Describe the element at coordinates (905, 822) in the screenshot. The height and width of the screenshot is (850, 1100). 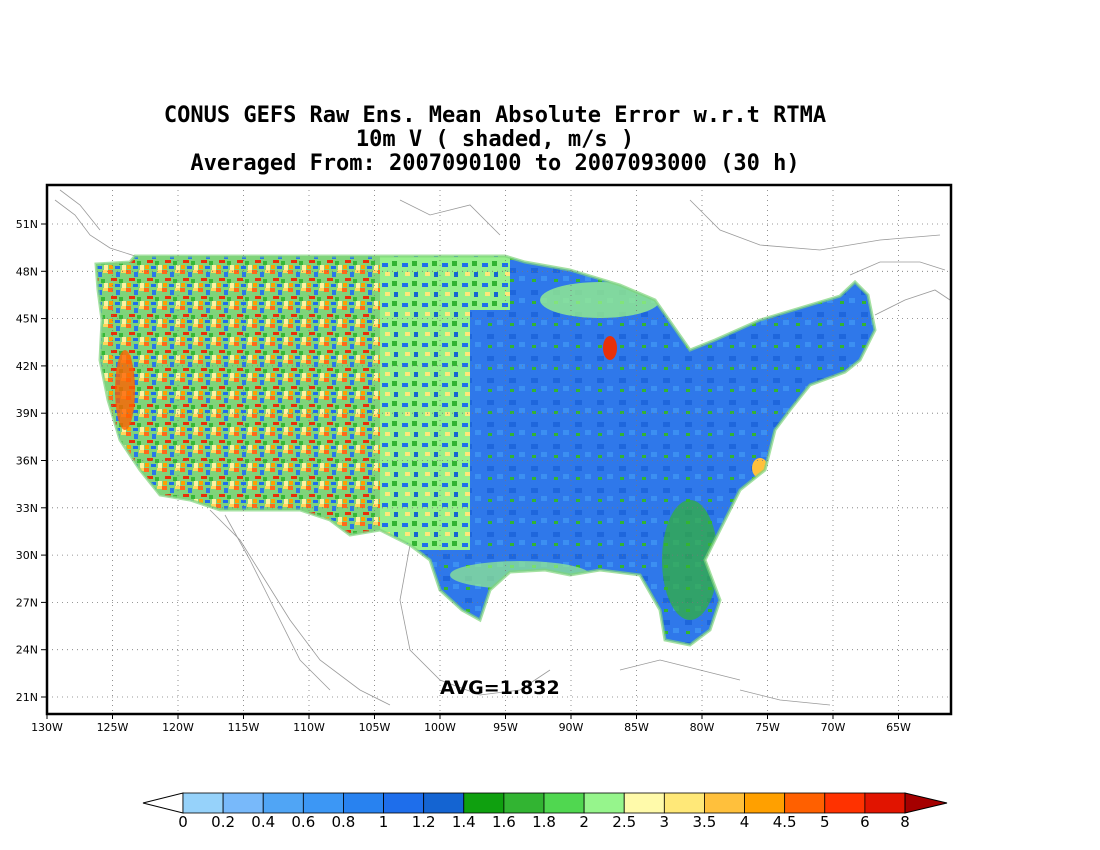
I see `colorbar-label: 8` at that location.